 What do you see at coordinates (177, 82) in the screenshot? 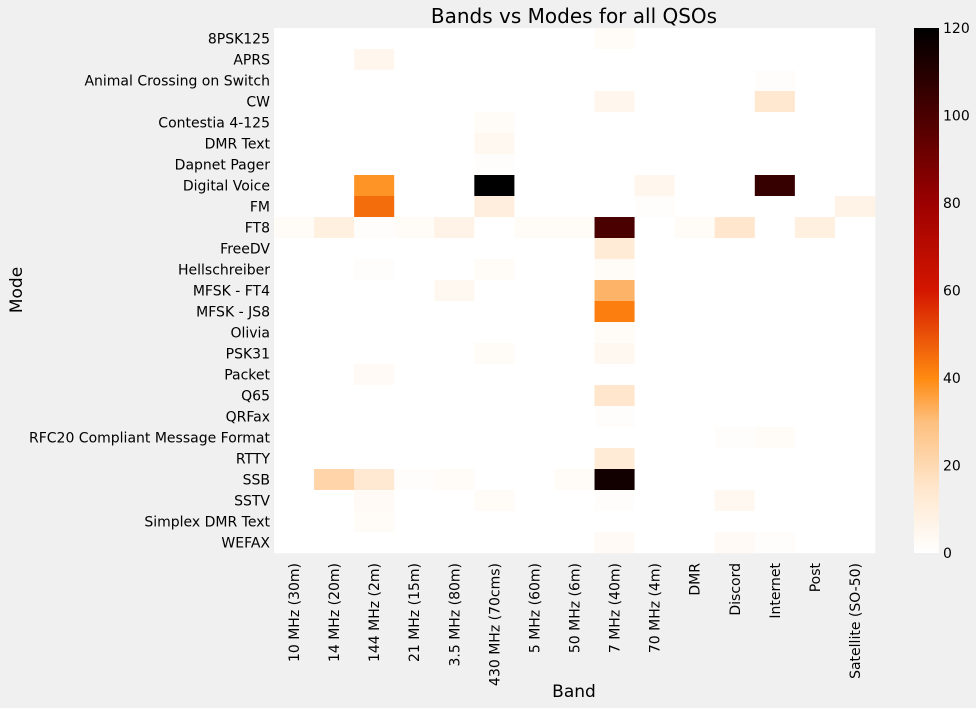
I see `mode-tick-label: Animal Crossing on Switch` at bounding box center [177, 82].